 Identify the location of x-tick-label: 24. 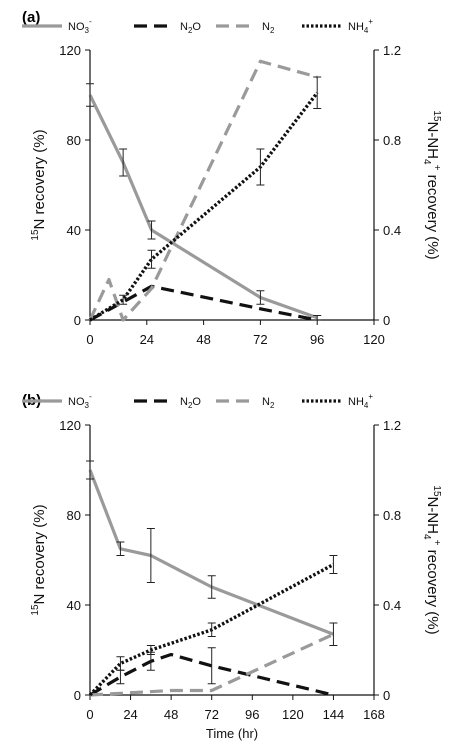
(130, 714).